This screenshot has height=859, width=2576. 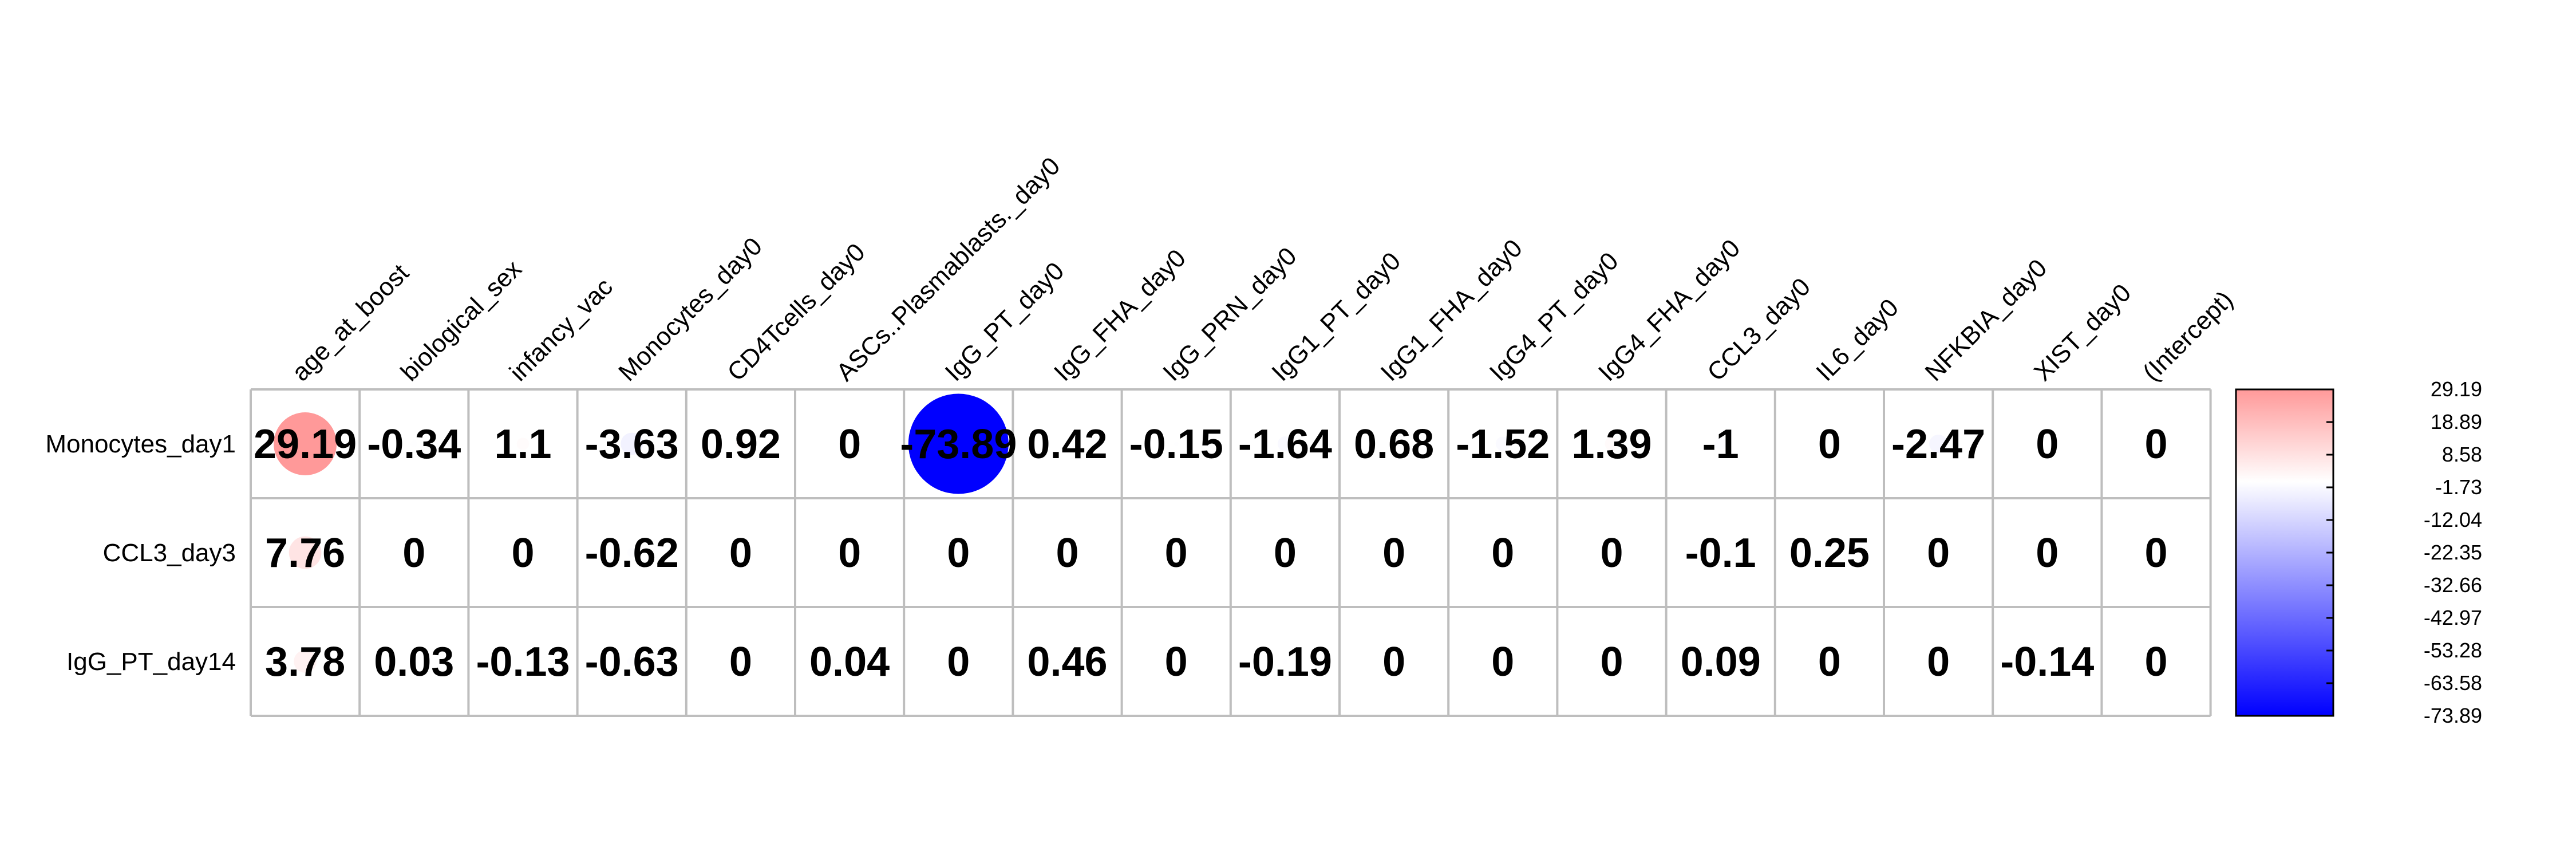 I want to click on column-label: (Intercept), so click(x=2188, y=336).